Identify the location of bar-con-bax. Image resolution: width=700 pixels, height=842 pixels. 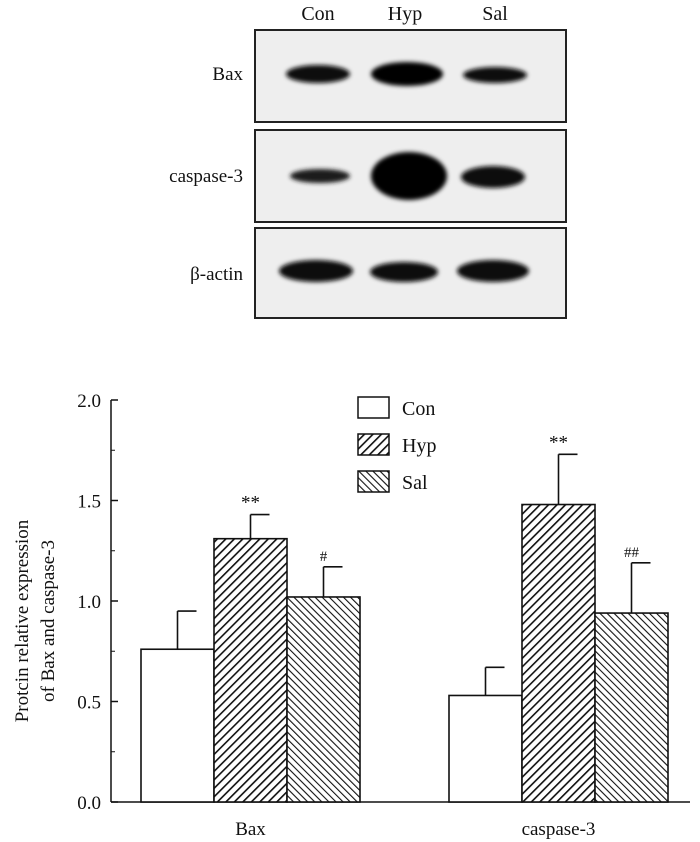
(177, 725).